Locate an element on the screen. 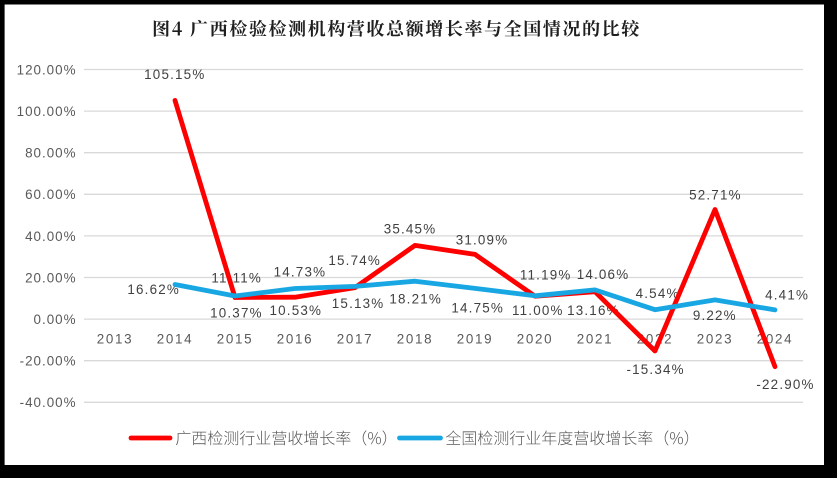 The image size is (837, 478). svg-text: 100.00% is located at coordinates (47, 111).